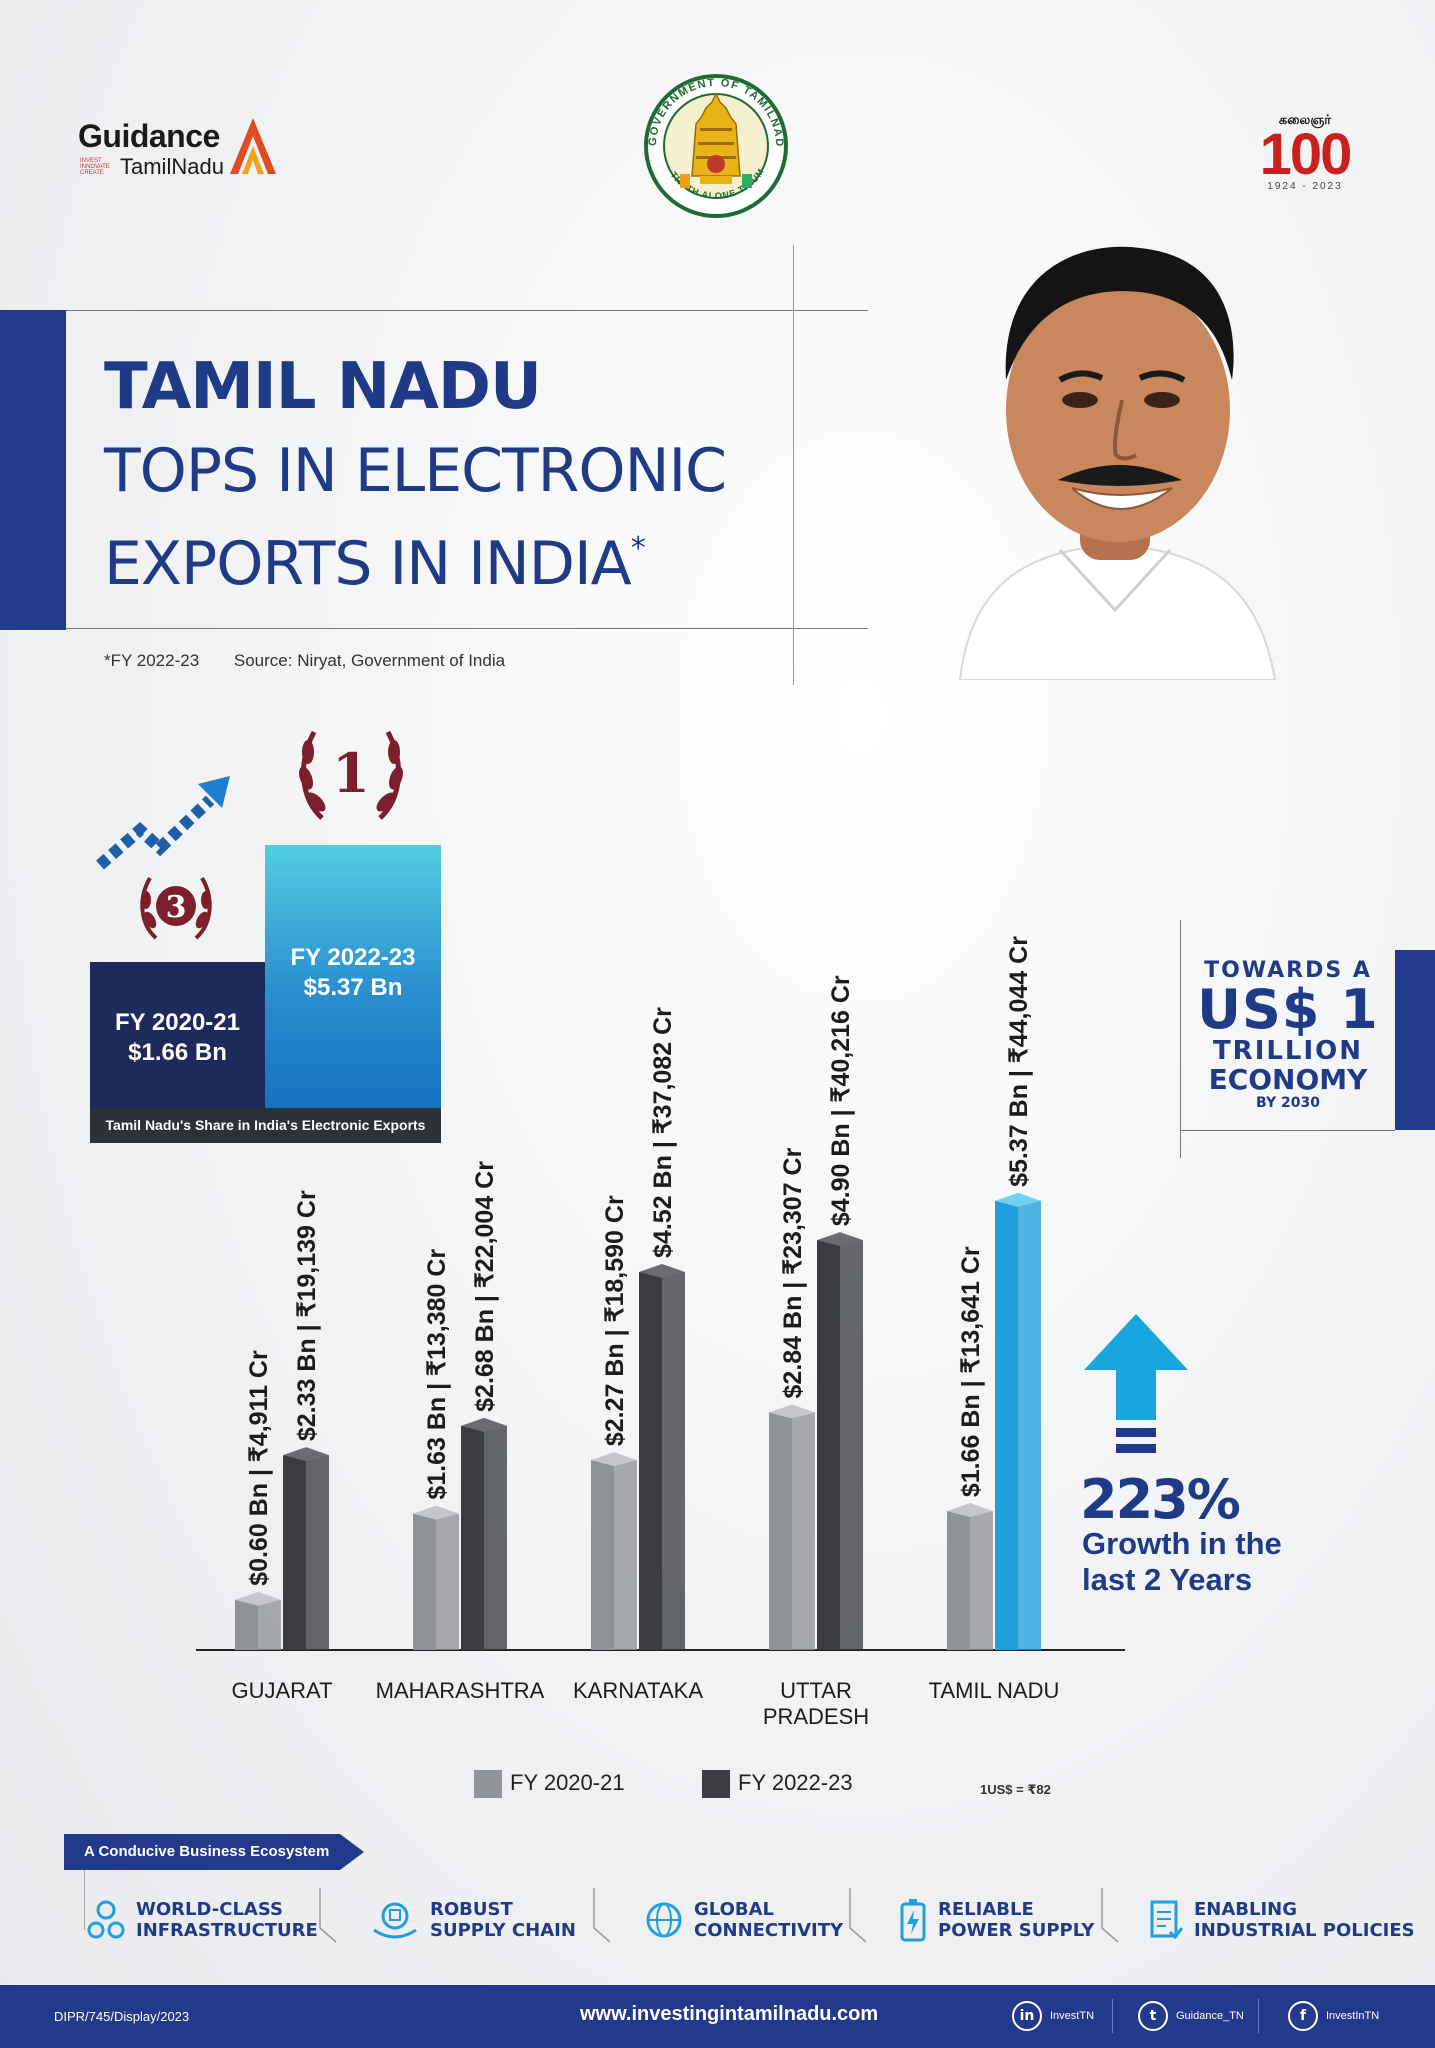  I want to click on footer-website-link: www.investingintamilnadu.com, so click(729, 2014).